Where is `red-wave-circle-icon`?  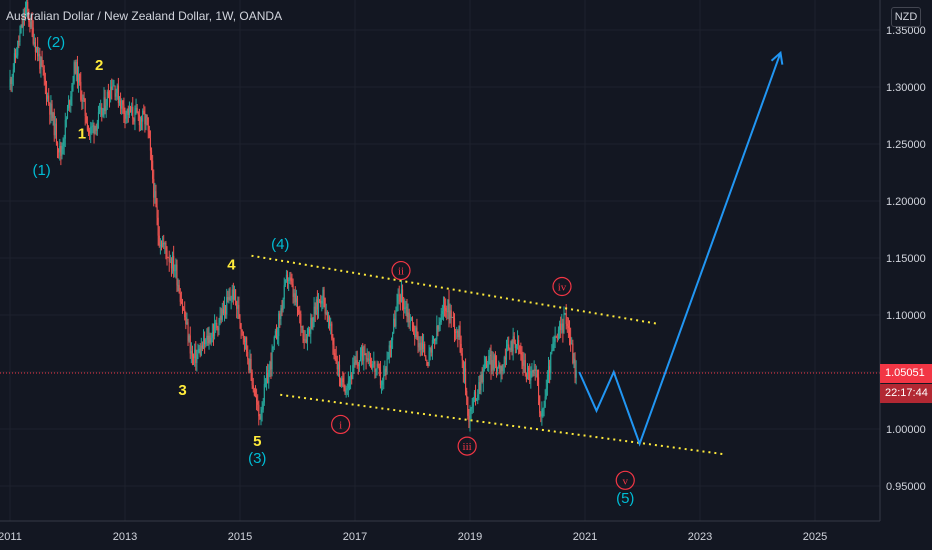 red-wave-circle-icon is located at coordinates (467, 446).